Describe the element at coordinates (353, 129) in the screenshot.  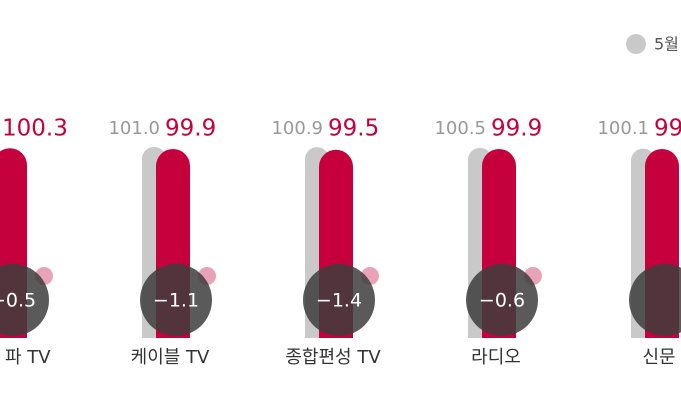
I see `value-label: 99.5` at that location.